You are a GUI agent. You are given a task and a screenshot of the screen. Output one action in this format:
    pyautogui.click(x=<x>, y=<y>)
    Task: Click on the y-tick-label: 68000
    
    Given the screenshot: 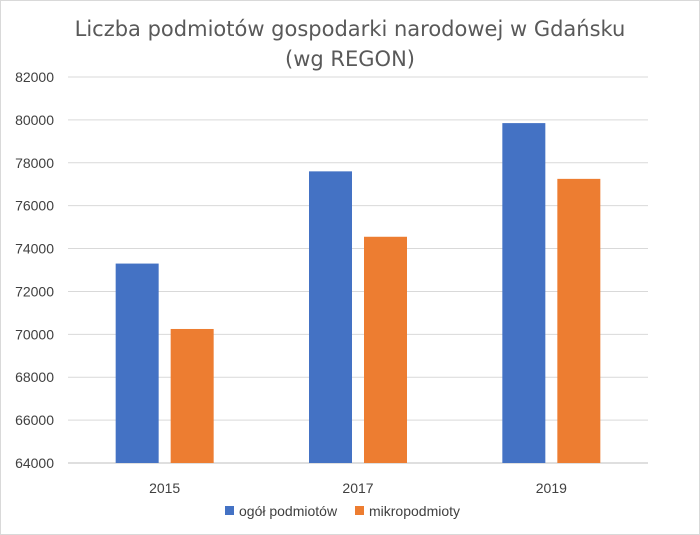 What is the action you would take?
    pyautogui.click(x=34, y=377)
    